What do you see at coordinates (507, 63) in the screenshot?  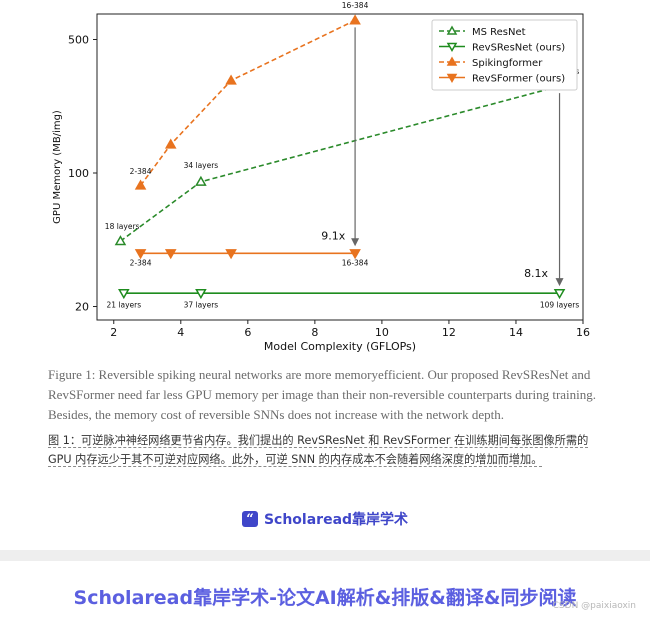 I see `legend-label: Spikingformer` at bounding box center [507, 63].